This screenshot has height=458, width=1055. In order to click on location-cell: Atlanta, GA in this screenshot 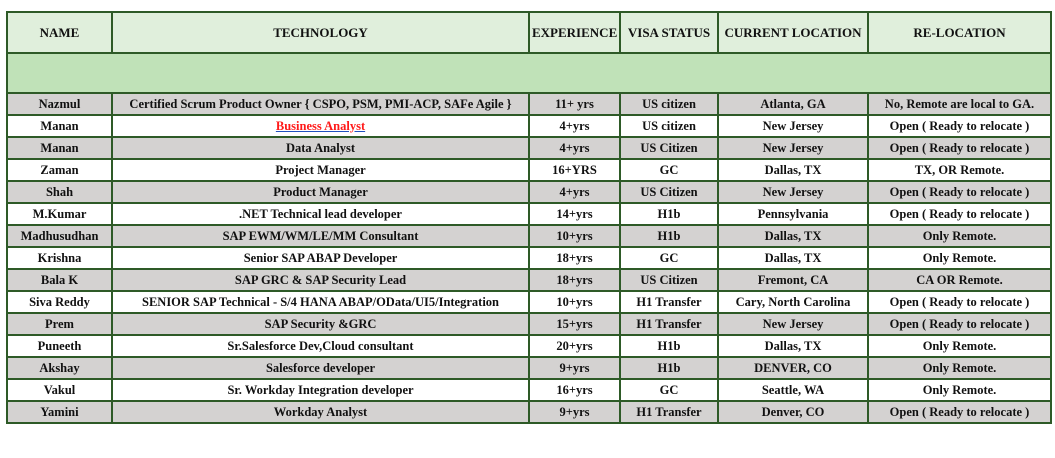, I will do `click(793, 104)`.